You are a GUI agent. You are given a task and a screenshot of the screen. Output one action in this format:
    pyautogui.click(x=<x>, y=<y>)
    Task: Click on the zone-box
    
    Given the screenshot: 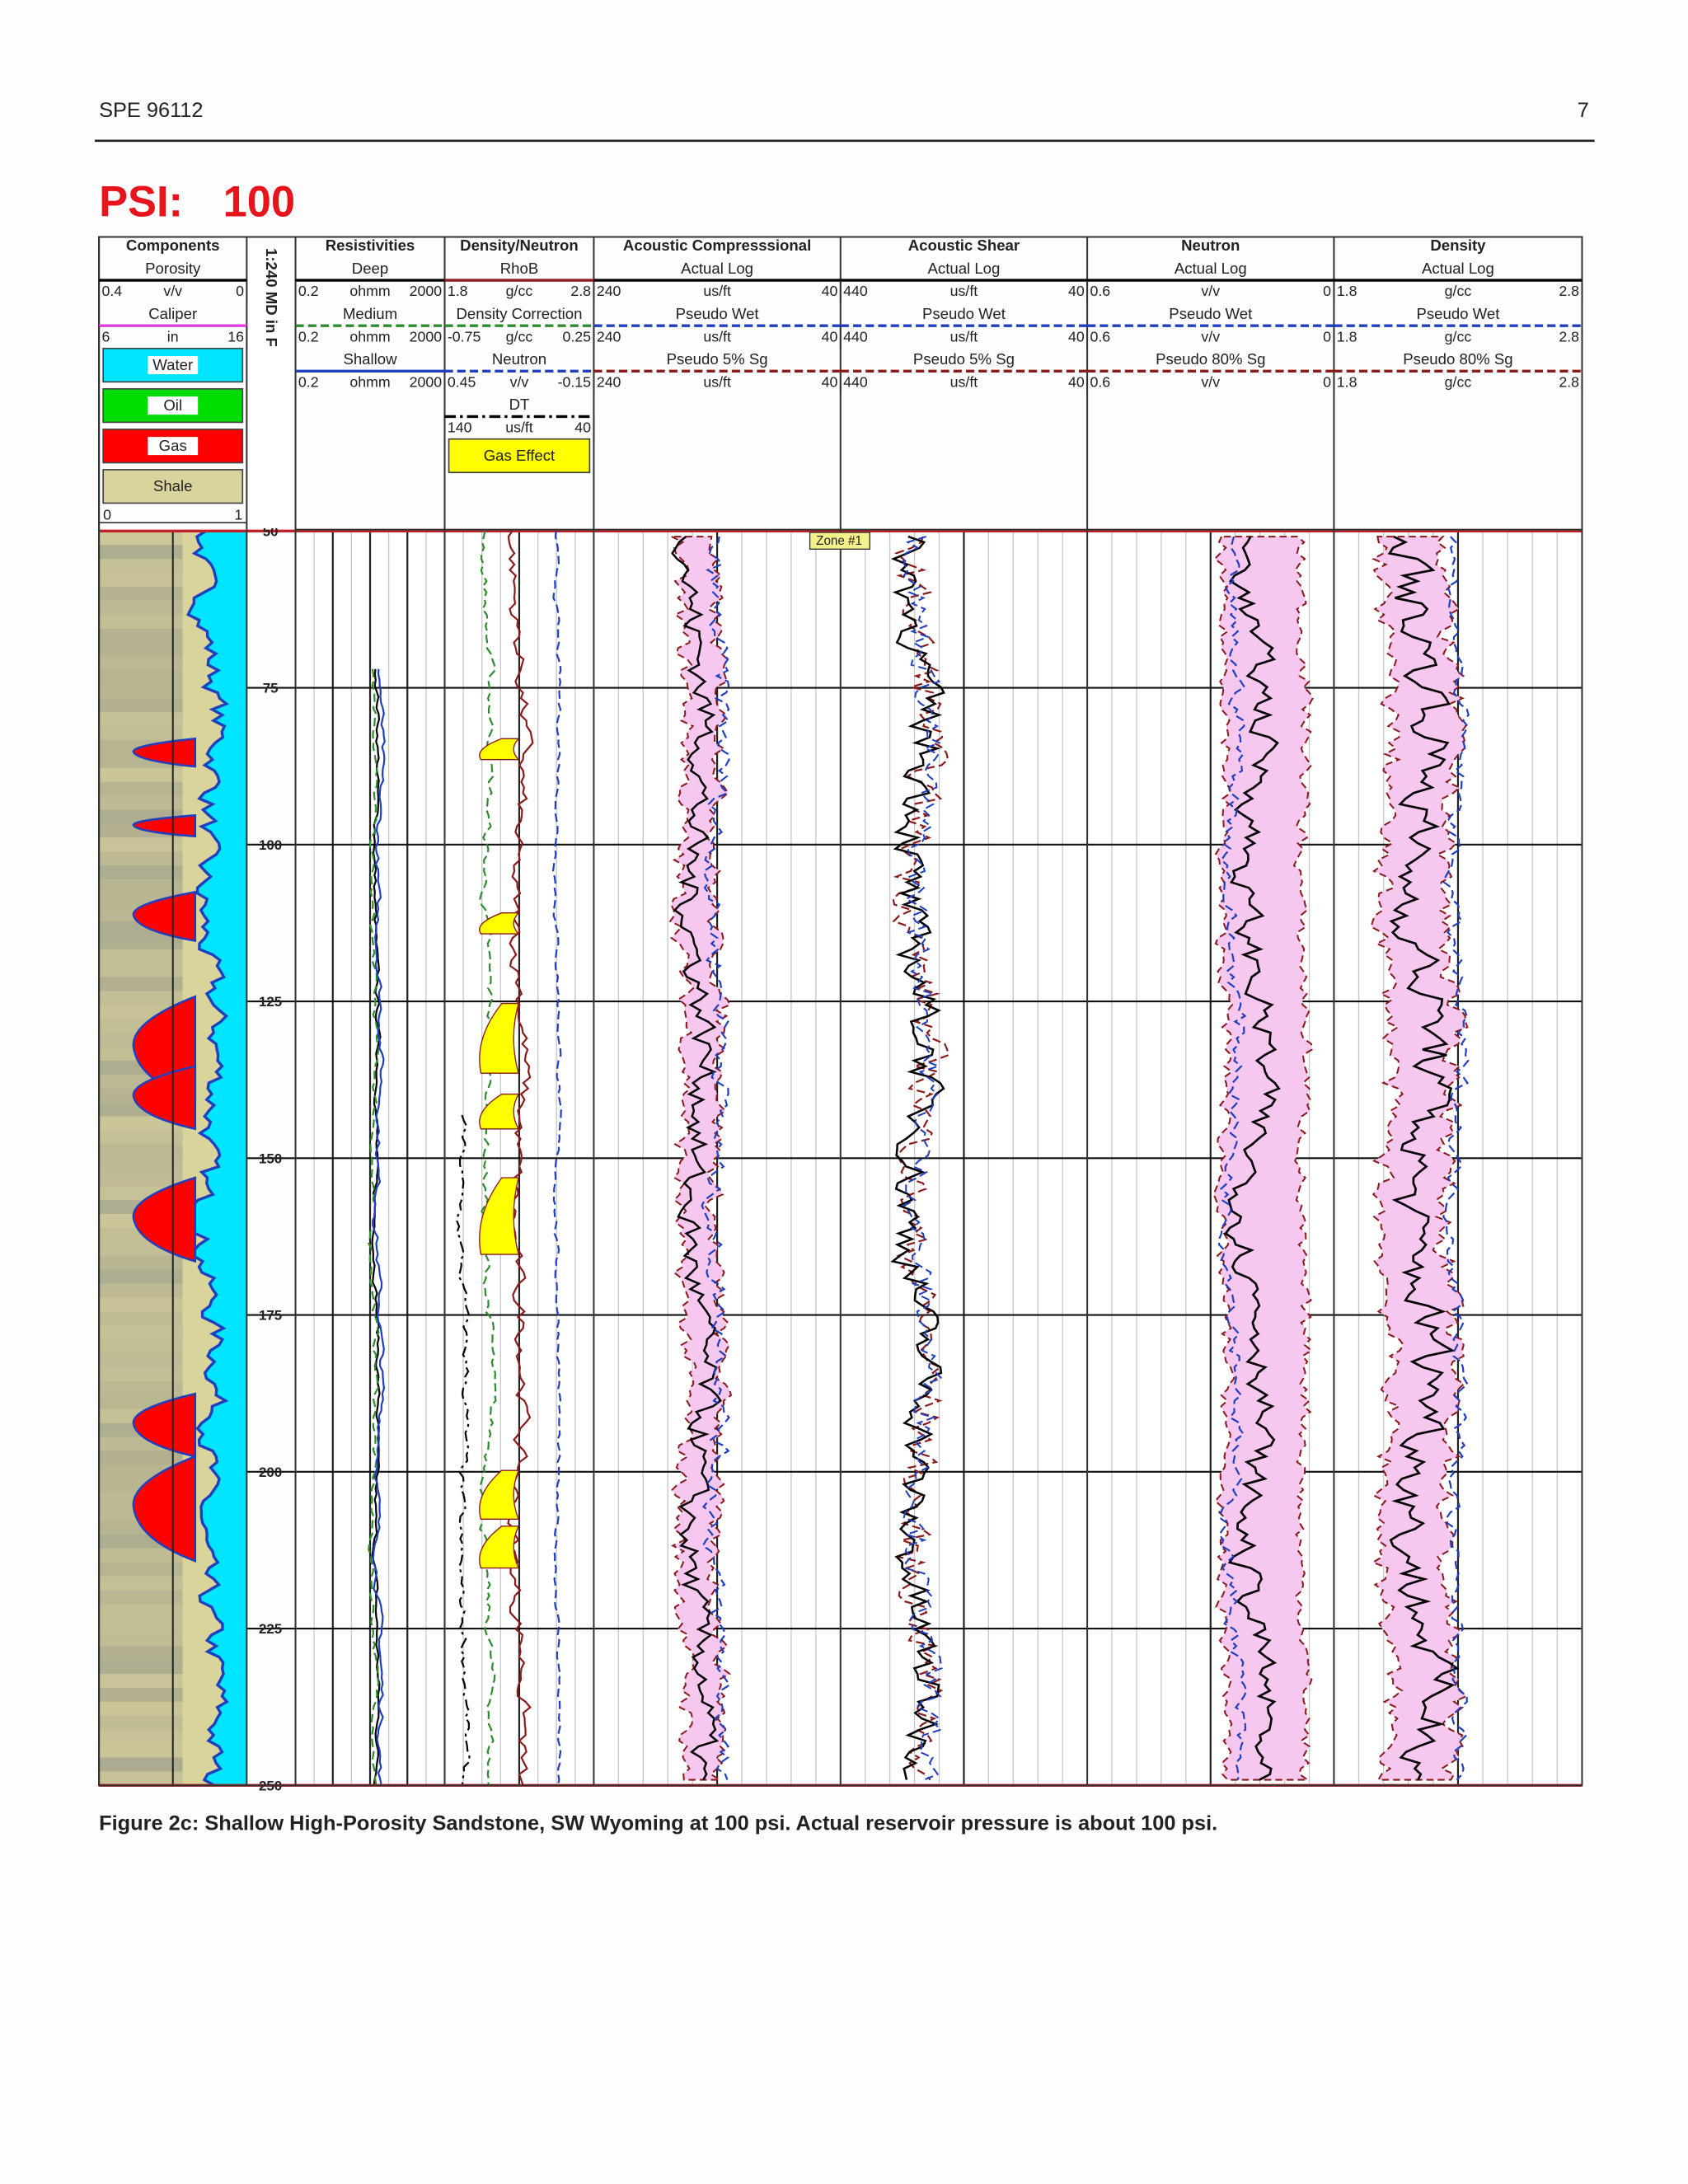 What is the action you would take?
    pyautogui.click(x=839, y=541)
    